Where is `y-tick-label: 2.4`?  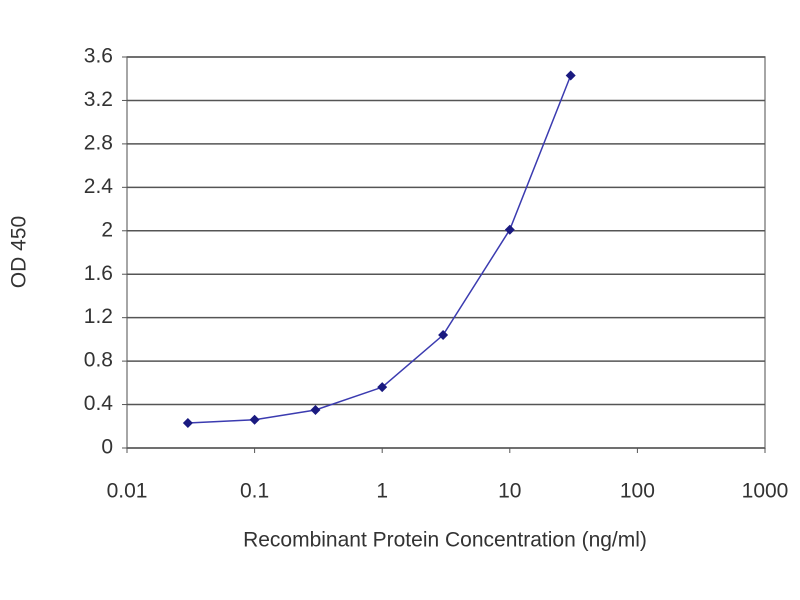 y-tick-label: 2.4 is located at coordinates (99, 186).